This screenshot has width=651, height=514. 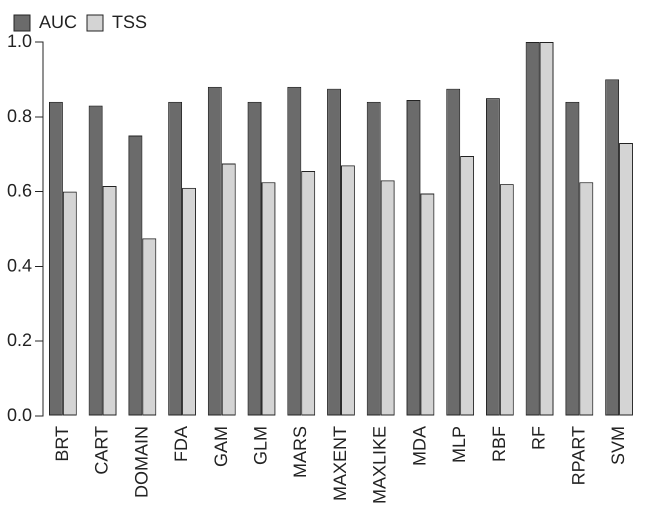 I want to click on y-tick-label: 0.6, so click(x=19, y=190).